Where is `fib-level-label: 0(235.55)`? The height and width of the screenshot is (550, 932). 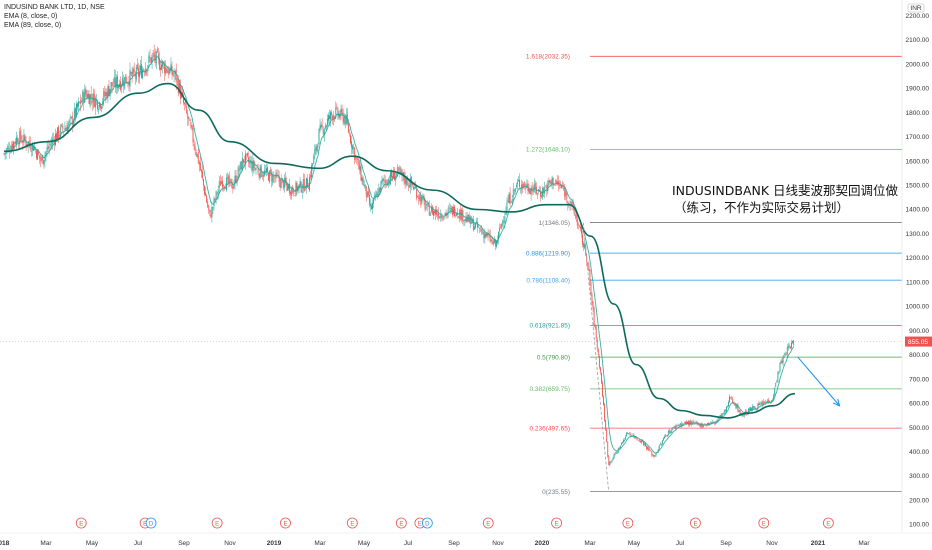
fib-level-label: 0(235.55) is located at coordinates (556, 492).